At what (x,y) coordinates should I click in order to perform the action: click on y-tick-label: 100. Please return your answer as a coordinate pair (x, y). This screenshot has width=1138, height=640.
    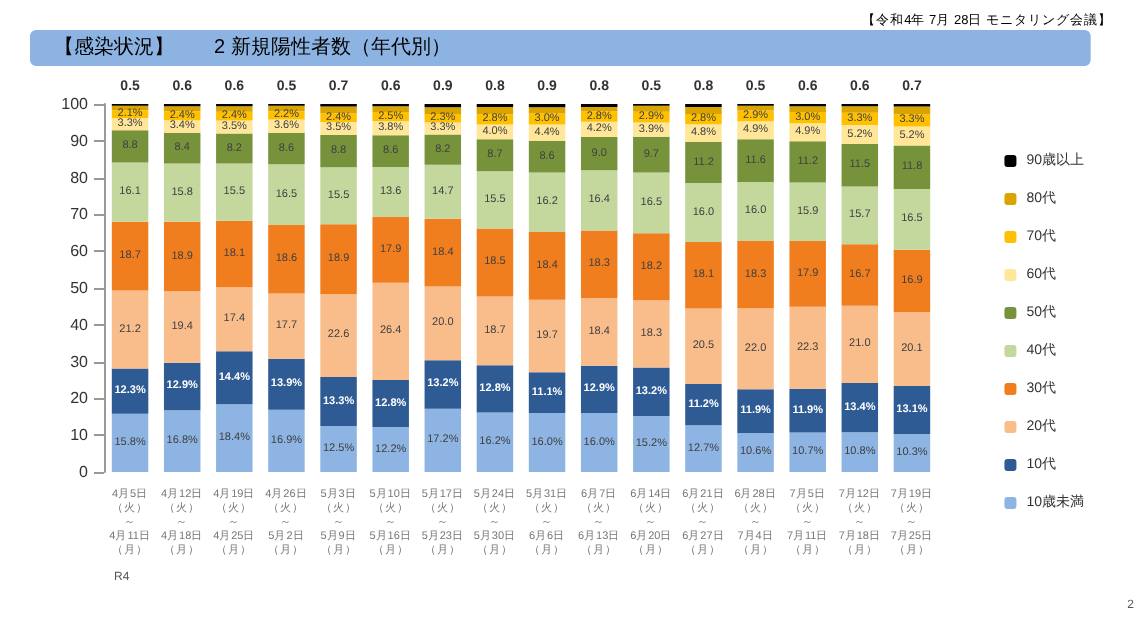
    Looking at the image, I should click on (75, 104).